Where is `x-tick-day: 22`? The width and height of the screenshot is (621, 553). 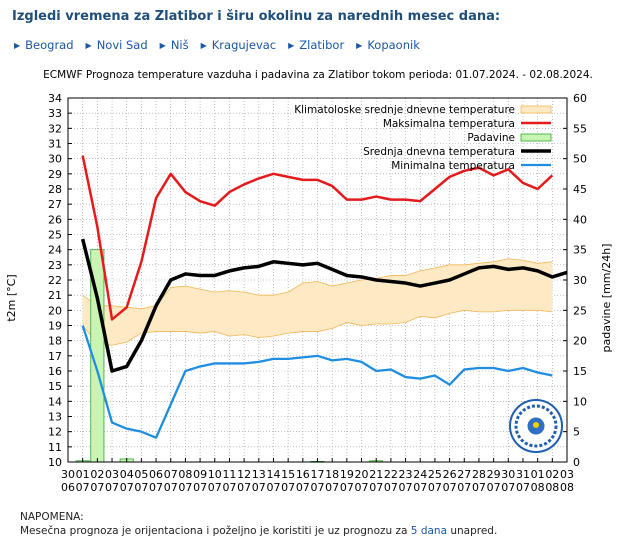 x-tick-day: 22 is located at coordinates (391, 474).